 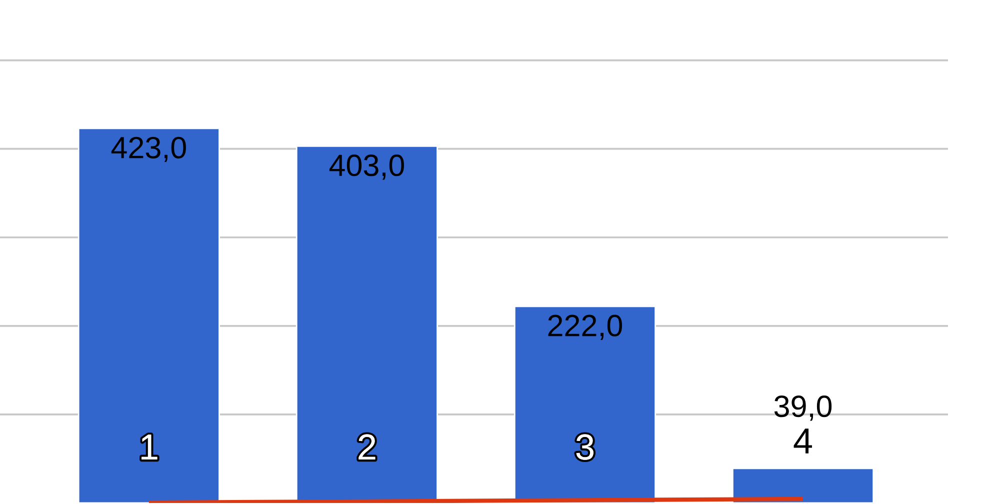 What do you see at coordinates (367, 447) in the screenshot?
I see `x-tick-label: 2` at bounding box center [367, 447].